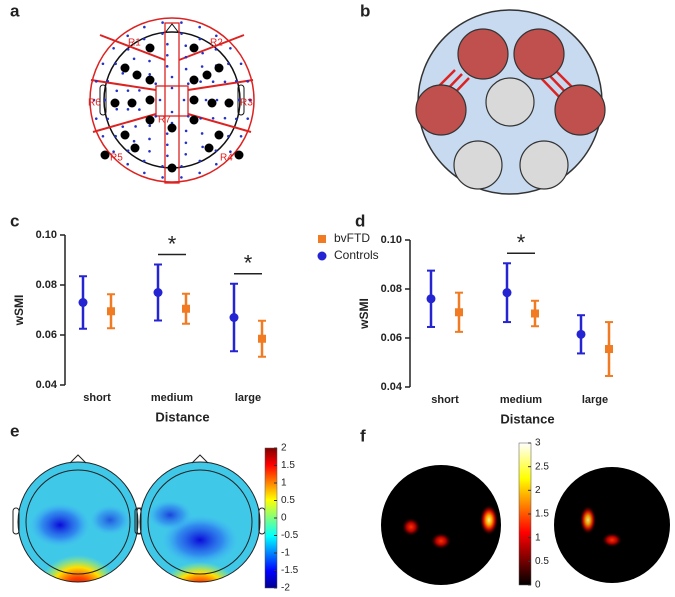  I want to click on panel-label: c, so click(14, 220).